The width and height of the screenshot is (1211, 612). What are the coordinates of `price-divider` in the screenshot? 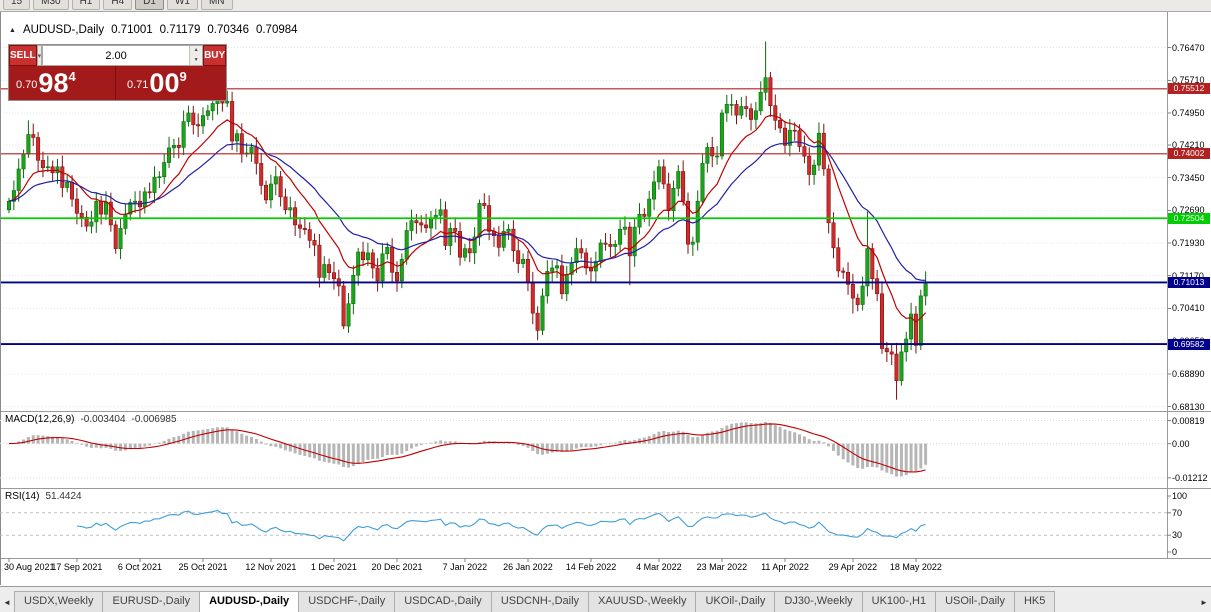 It's located at (115, 83).